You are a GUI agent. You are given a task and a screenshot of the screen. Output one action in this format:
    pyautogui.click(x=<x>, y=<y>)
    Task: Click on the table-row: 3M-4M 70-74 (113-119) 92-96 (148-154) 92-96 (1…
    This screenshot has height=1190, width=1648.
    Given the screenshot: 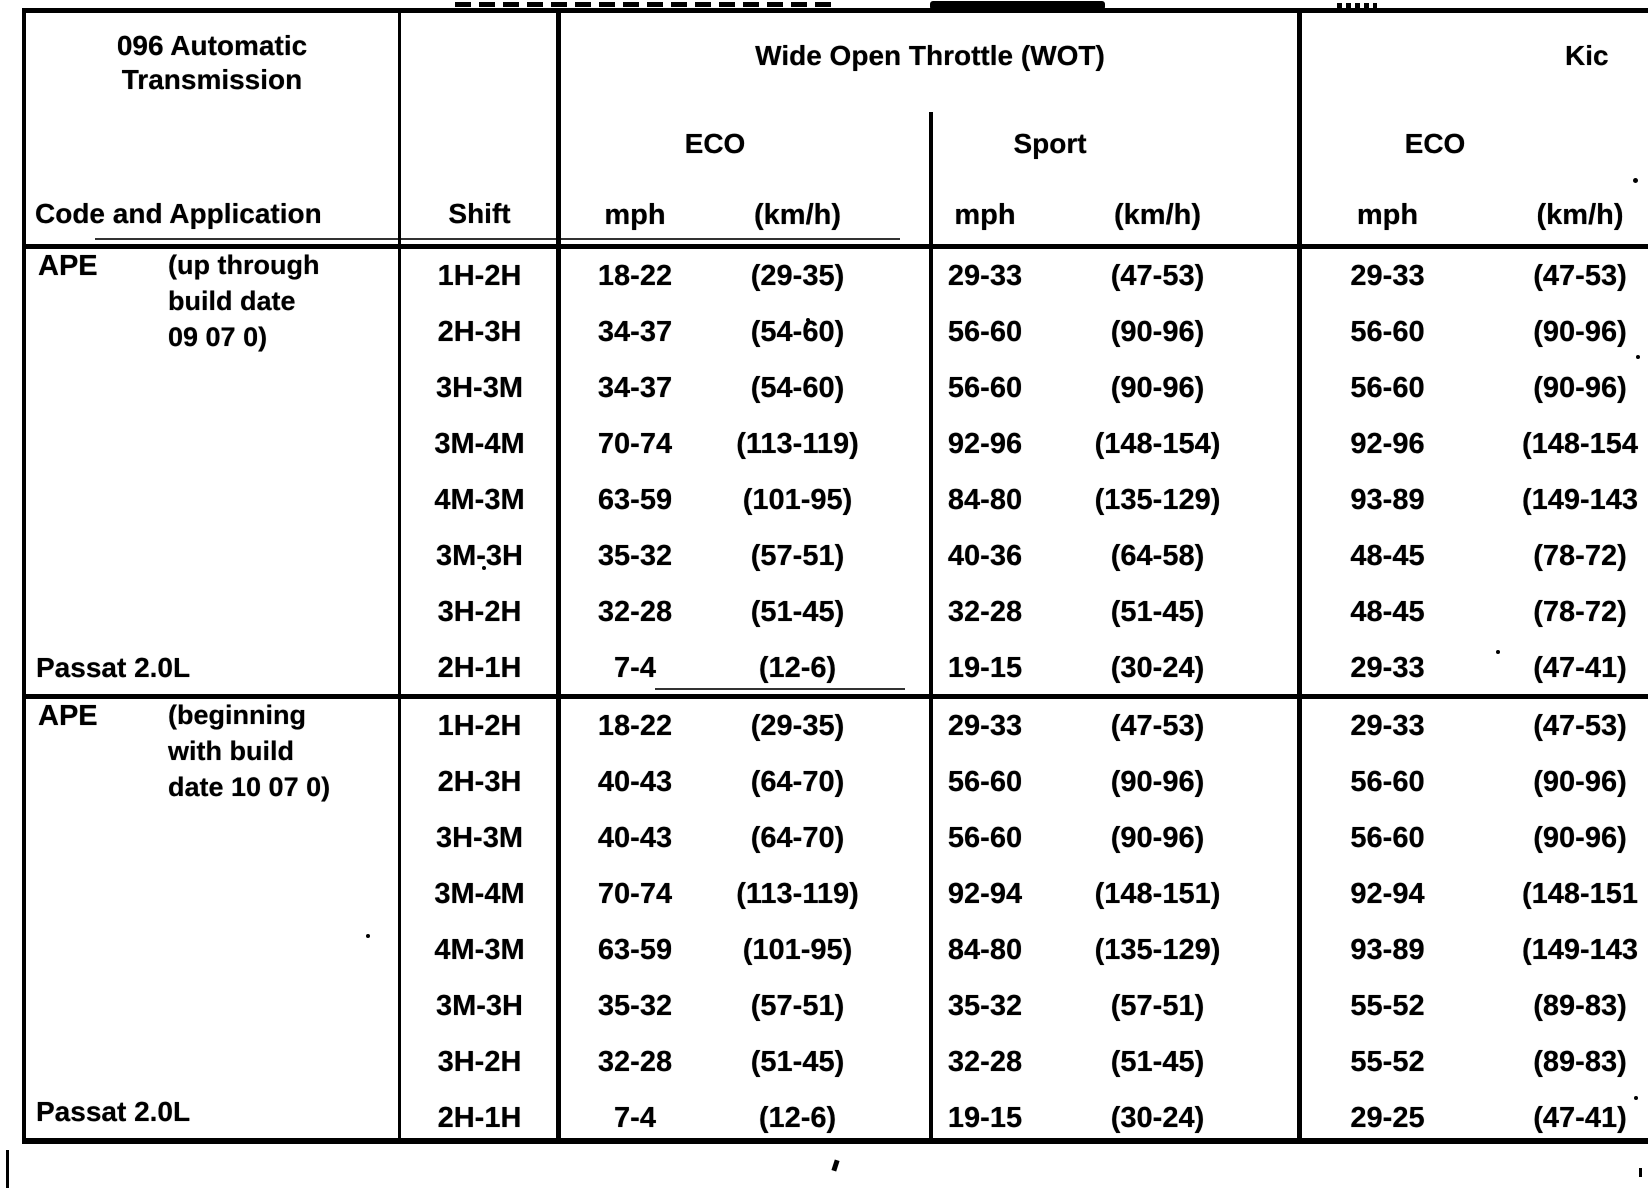 What is the action you would take?
    pyautogui.click(x=824, y=444)
    